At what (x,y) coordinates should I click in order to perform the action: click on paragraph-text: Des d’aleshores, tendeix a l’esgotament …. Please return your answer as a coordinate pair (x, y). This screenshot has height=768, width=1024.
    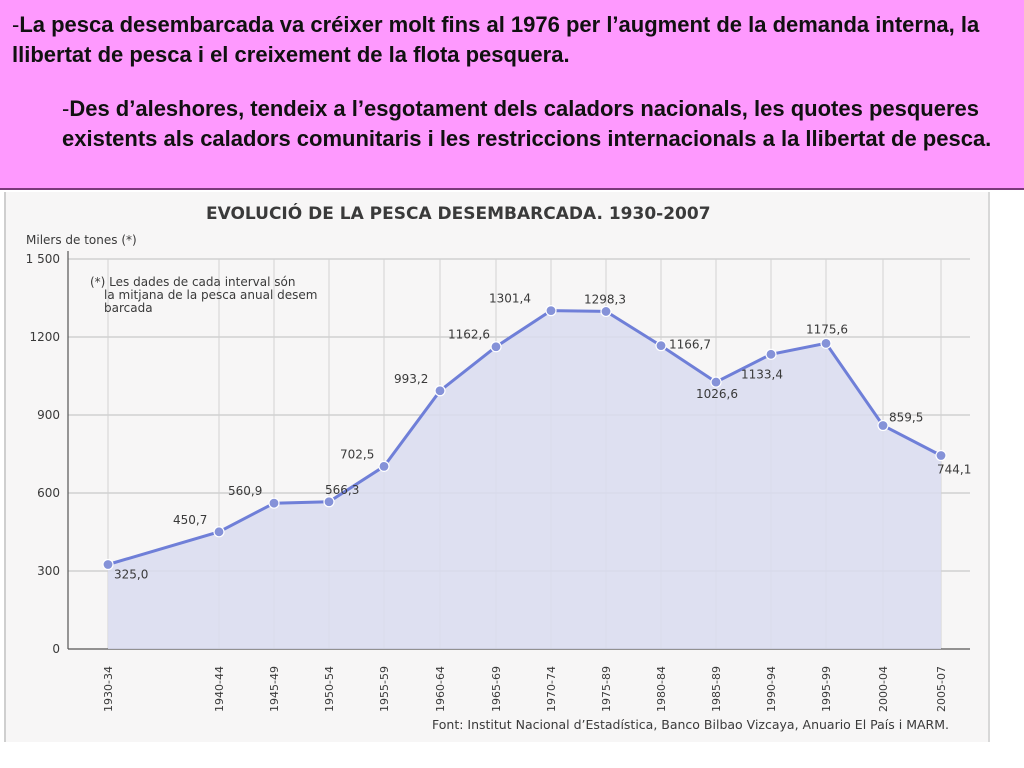
    Looking at the image, I should click on (527, 123).